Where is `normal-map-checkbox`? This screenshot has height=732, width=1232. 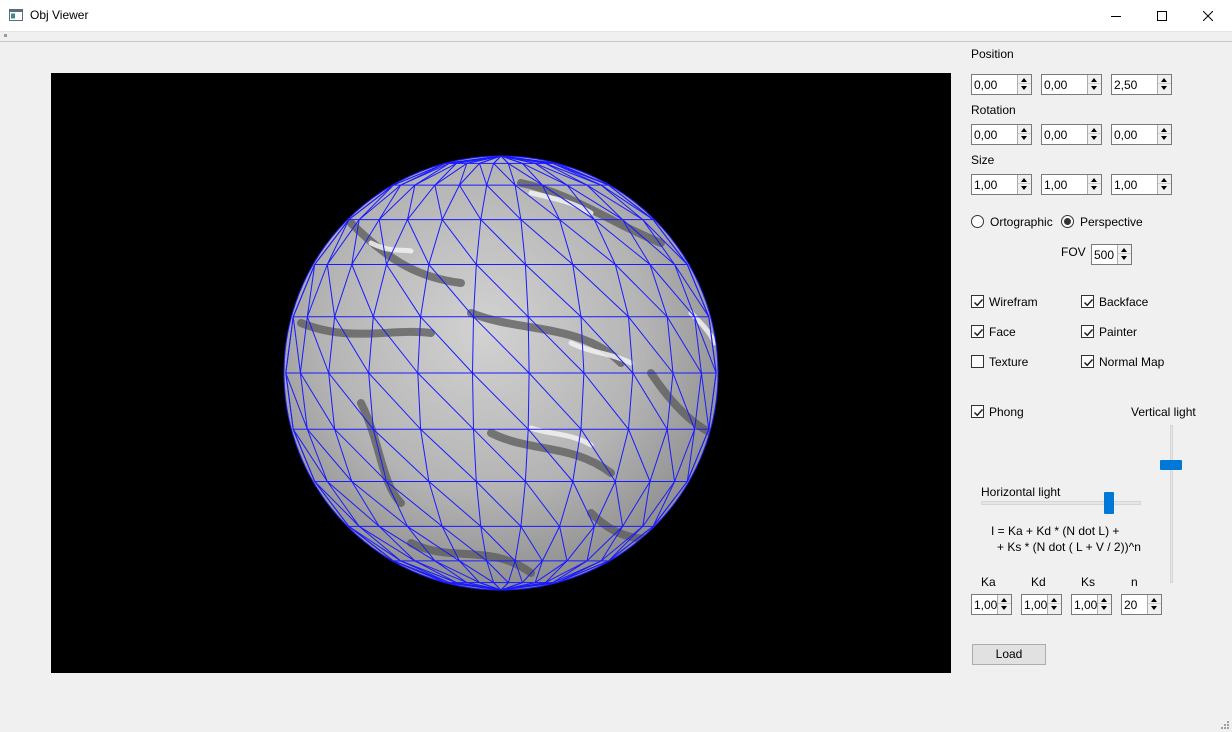 normal-map-checkbox is located at coordinates (1087, 361).